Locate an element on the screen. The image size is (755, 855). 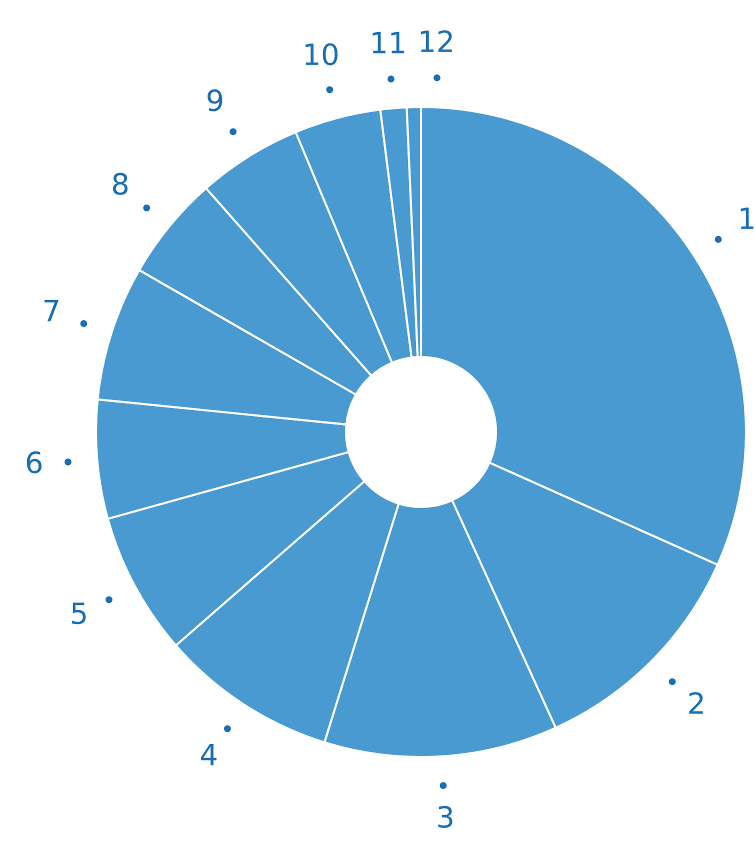
slice-label: 4 is located at coordinates (209, 755).